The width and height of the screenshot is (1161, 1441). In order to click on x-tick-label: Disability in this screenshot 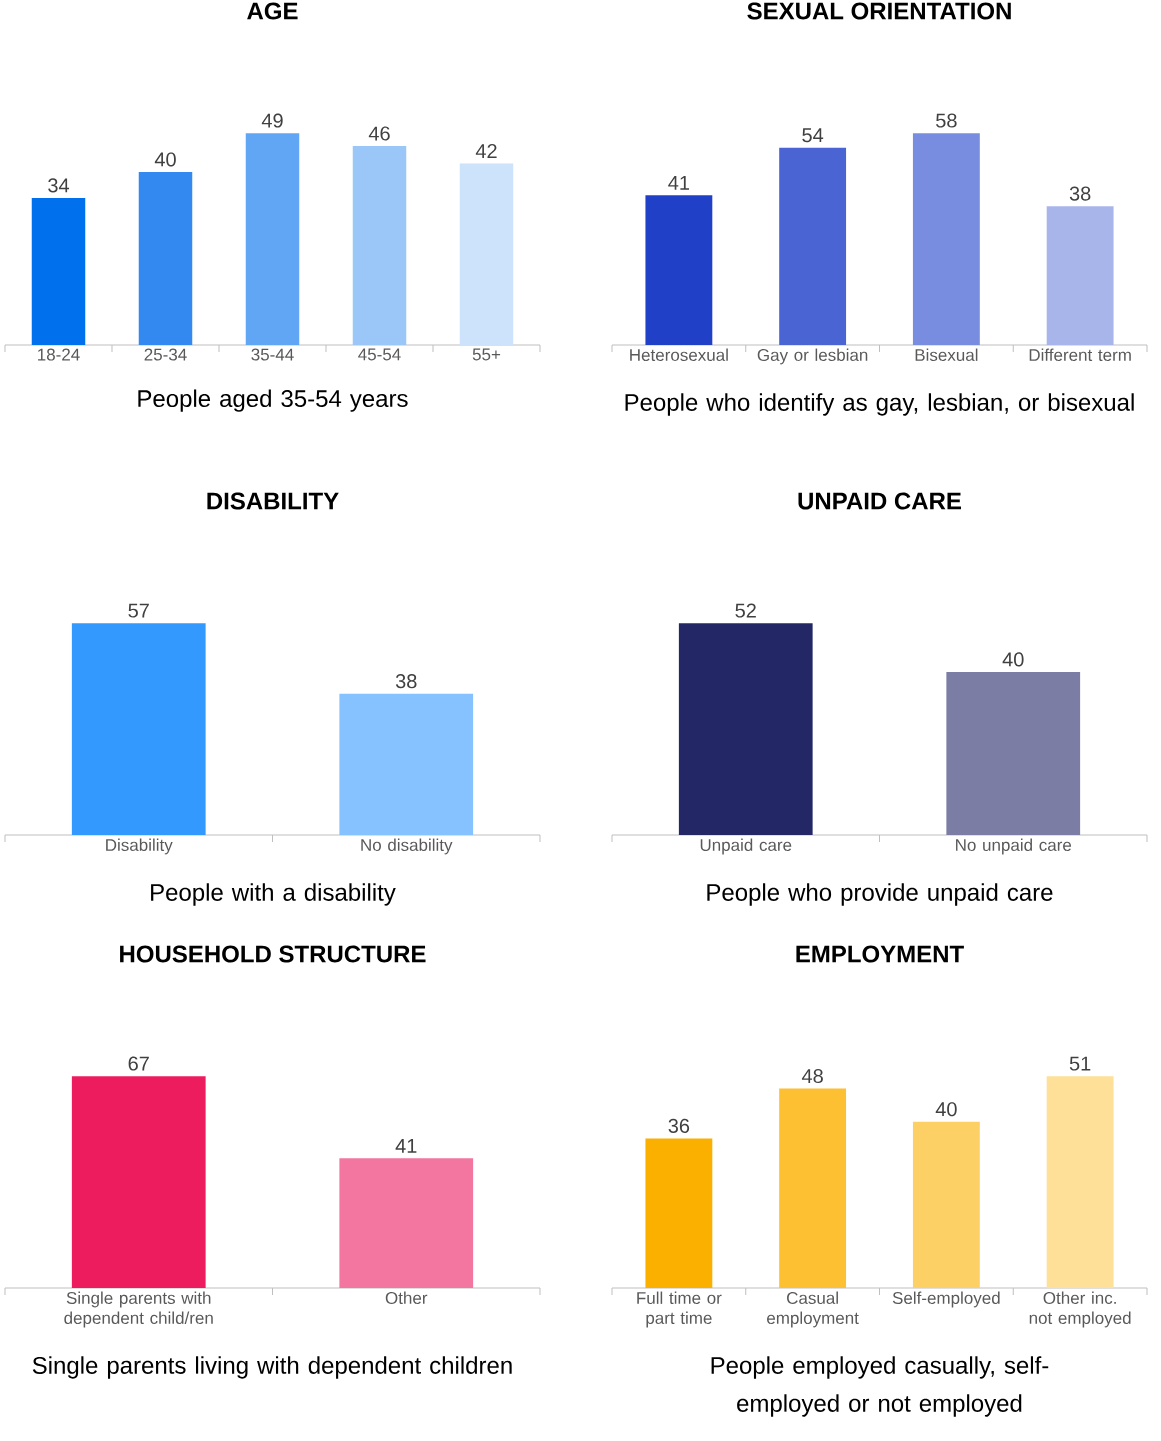, I will do `click(139, 846)`.